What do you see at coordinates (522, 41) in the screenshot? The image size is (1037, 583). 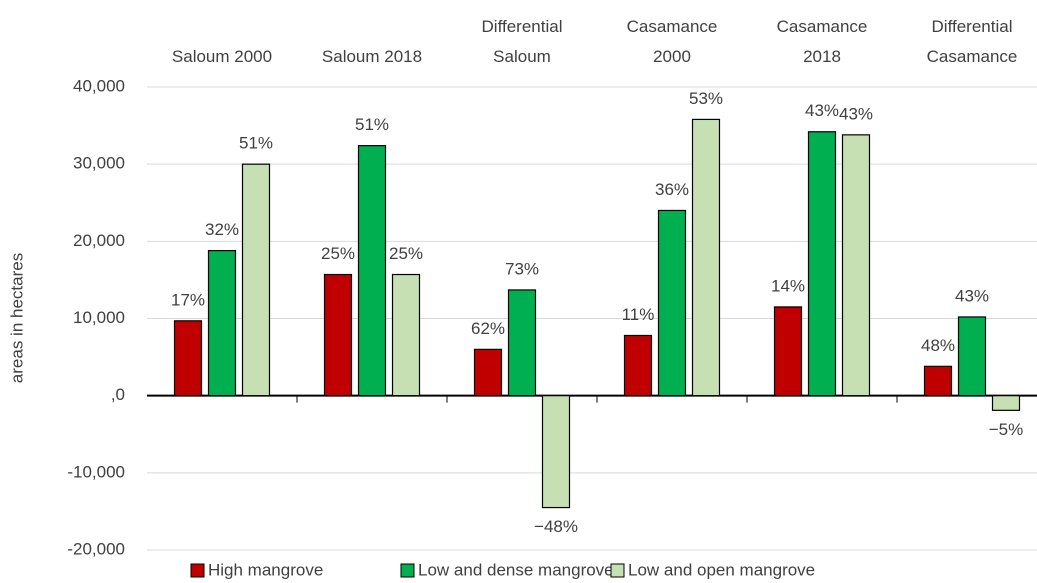 I see `category-label: Differential Saloum` at bounding box center [522, 41].